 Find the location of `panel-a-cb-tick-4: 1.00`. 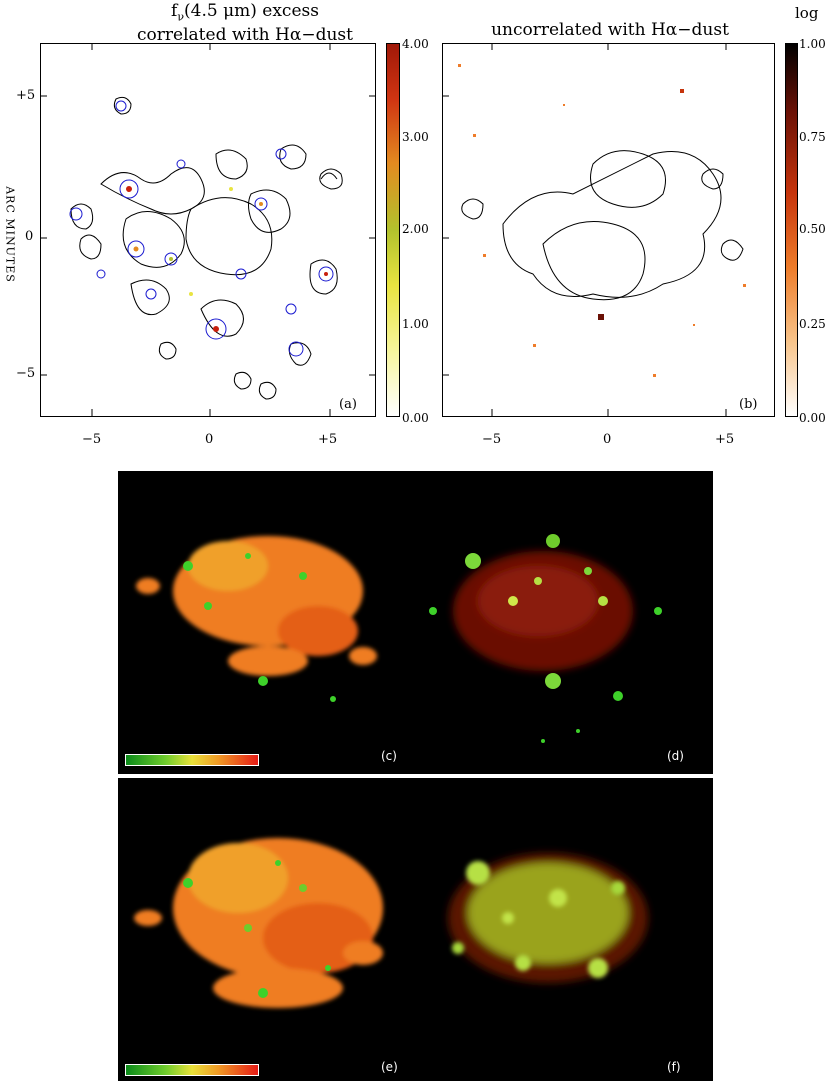

panel-a-cb-tick-4: 1.00 is located at coordinates (415, 324).